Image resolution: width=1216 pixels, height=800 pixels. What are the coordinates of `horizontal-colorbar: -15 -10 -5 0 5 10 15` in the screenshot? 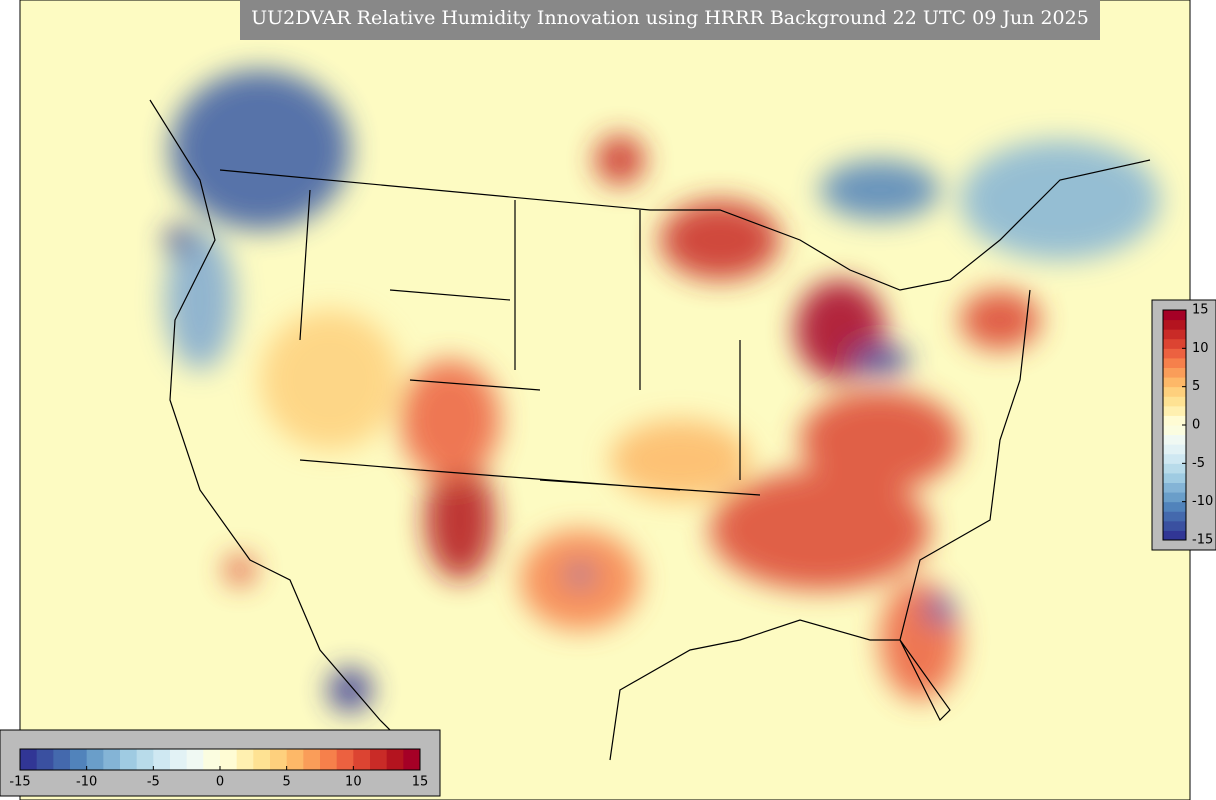 It's located at (220, 763).